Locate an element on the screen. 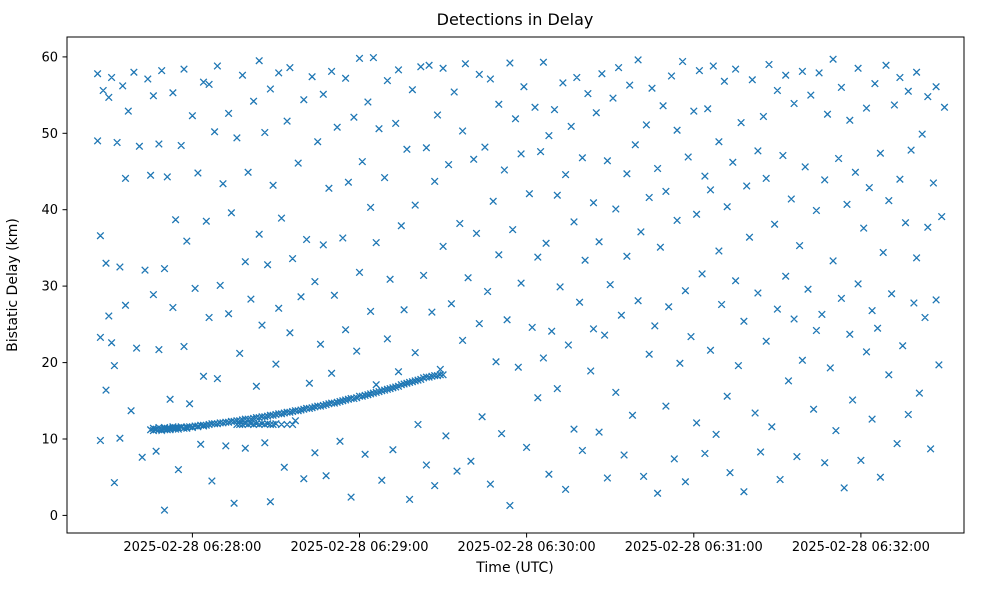 This screenshot has height=590, width=989. y-tick-label: 0 is located at coordinates (54, 516).